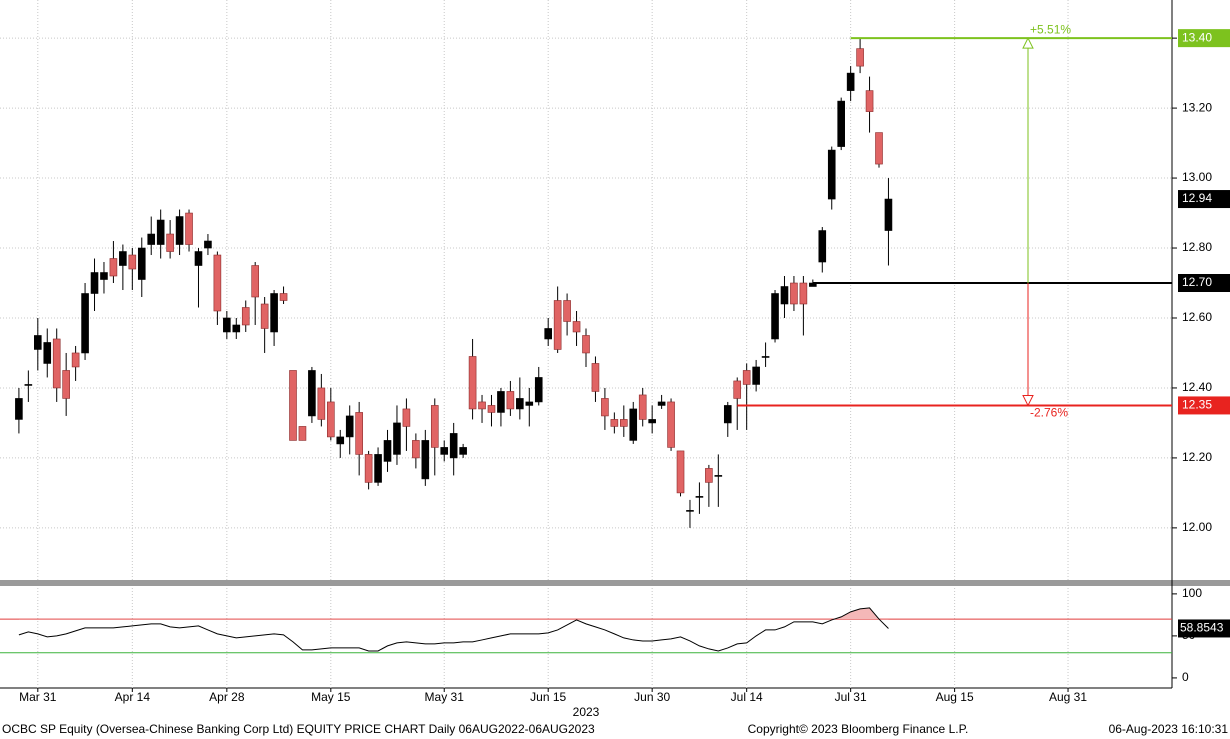 This screenshot has width=1230, height=739. What do you see at coordinates (858, 729) in the screenshot?
I see `footer-center: Copyright© 2023 Bloomberg Finance L.P.` at bounding box center [858, 729].